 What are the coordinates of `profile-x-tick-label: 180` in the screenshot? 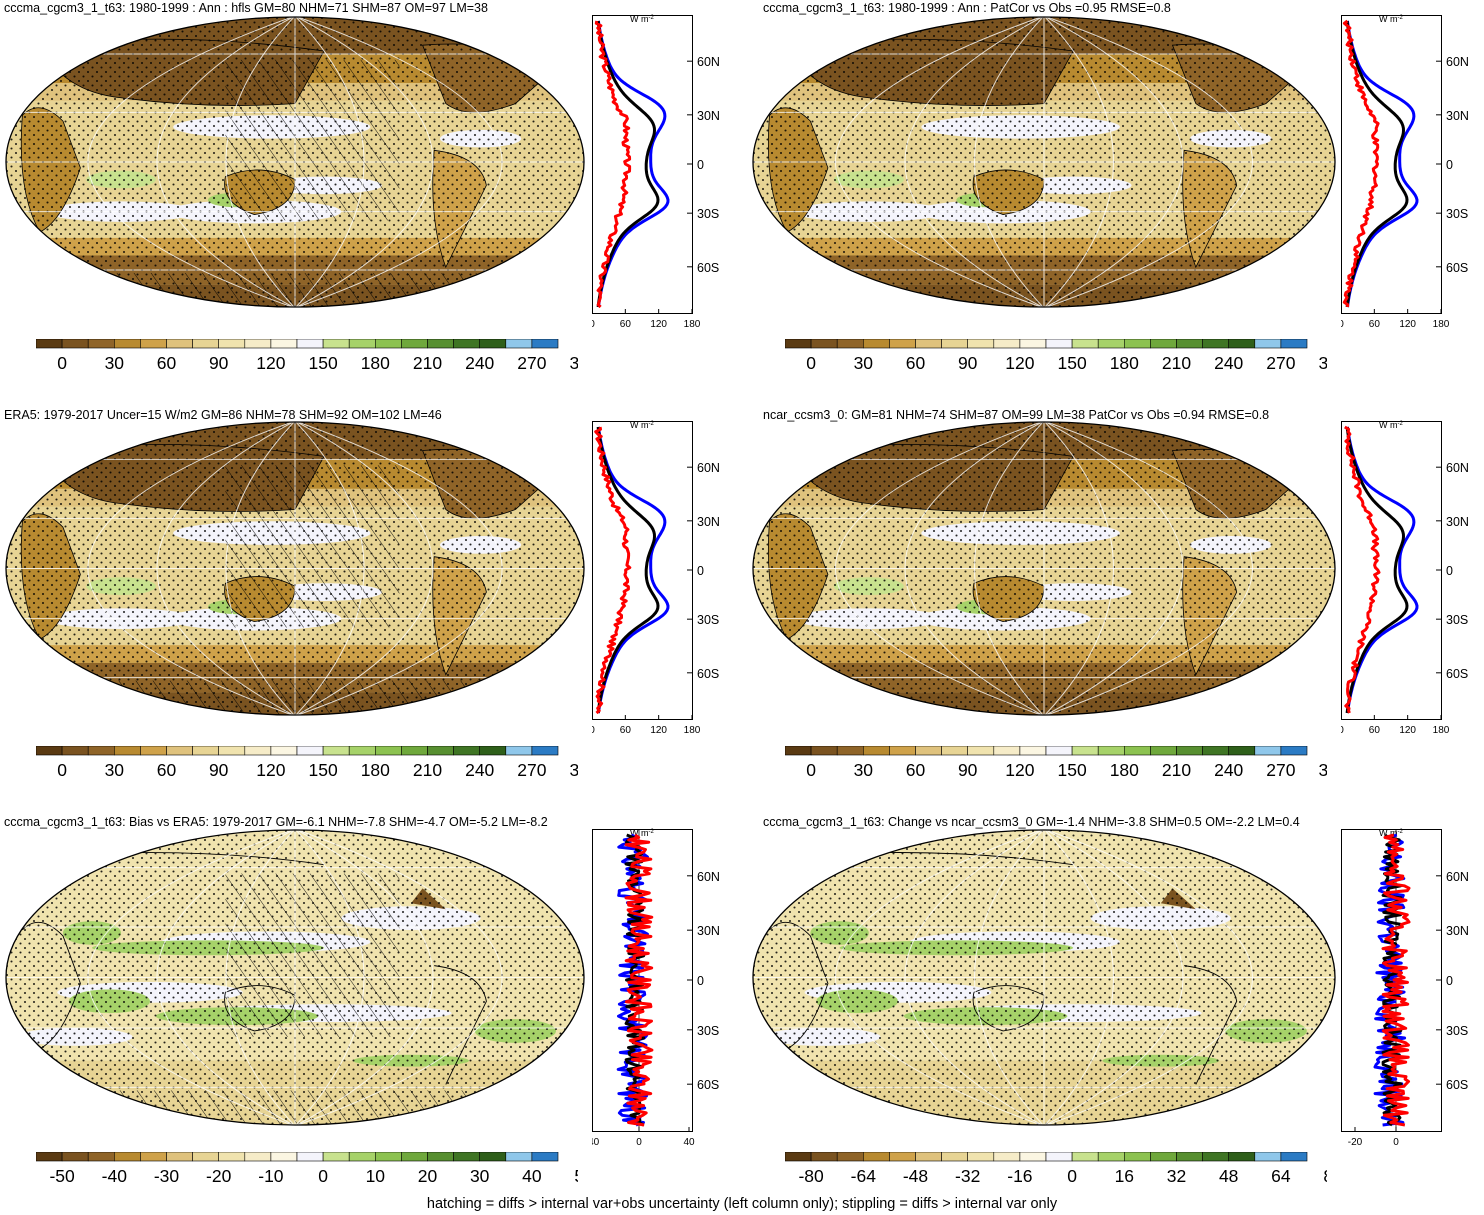 It's located at (692, 730).